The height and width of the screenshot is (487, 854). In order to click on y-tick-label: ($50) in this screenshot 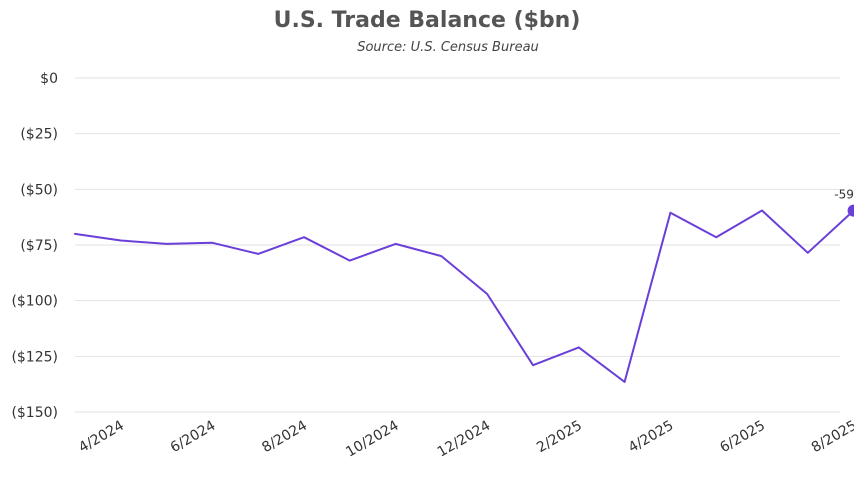, I will do `click(39, 190)`.